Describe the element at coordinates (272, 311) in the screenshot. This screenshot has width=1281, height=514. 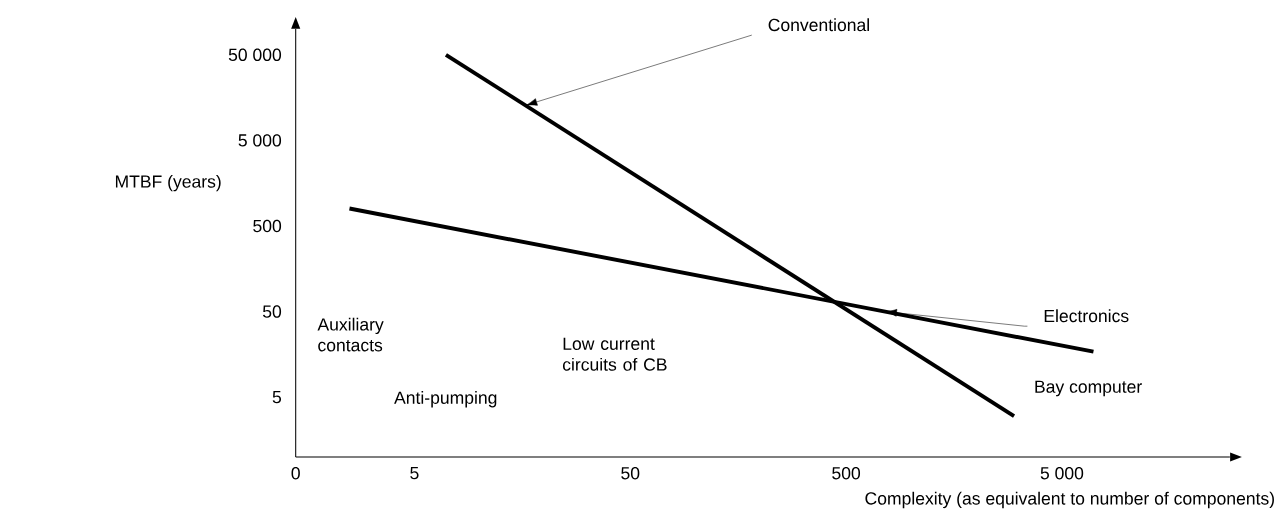
I see `y-tick-label: 50` at that location.